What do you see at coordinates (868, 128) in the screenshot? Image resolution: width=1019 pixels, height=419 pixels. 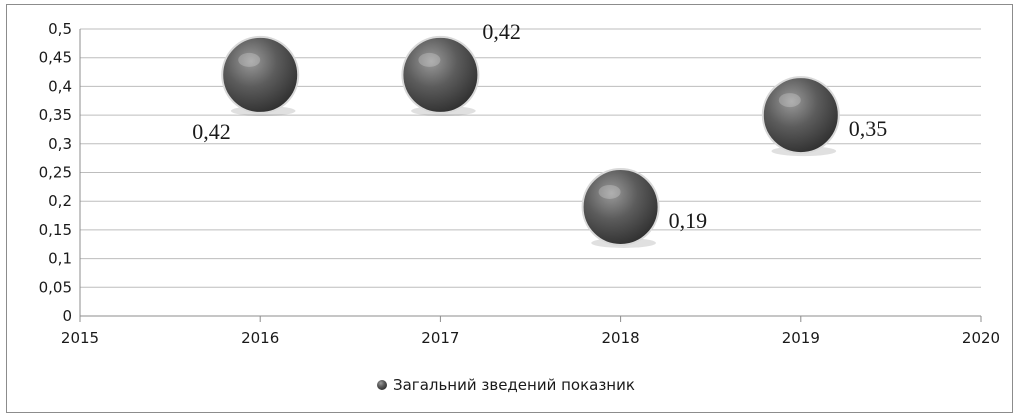 I see `data-label: 0,35` at bounding box center [868, 128].